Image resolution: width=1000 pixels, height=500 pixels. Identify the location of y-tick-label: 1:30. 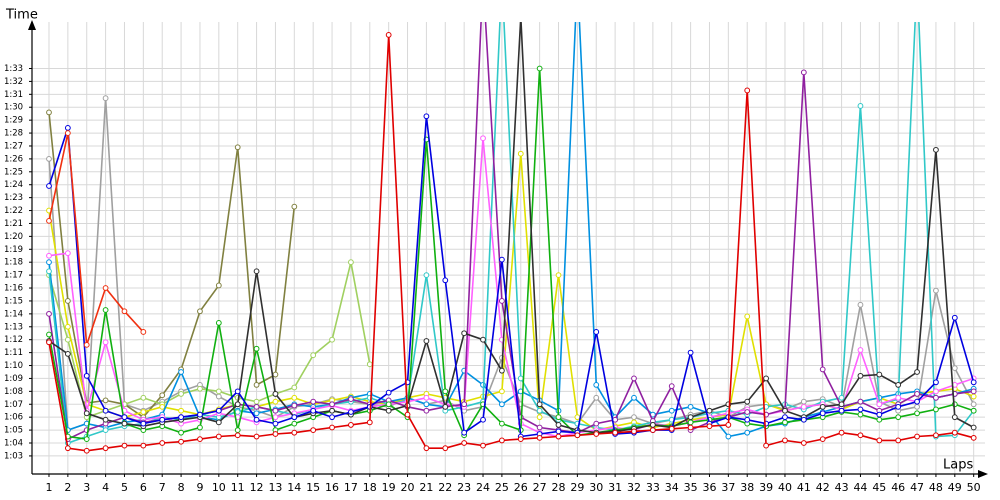
(13, 108).